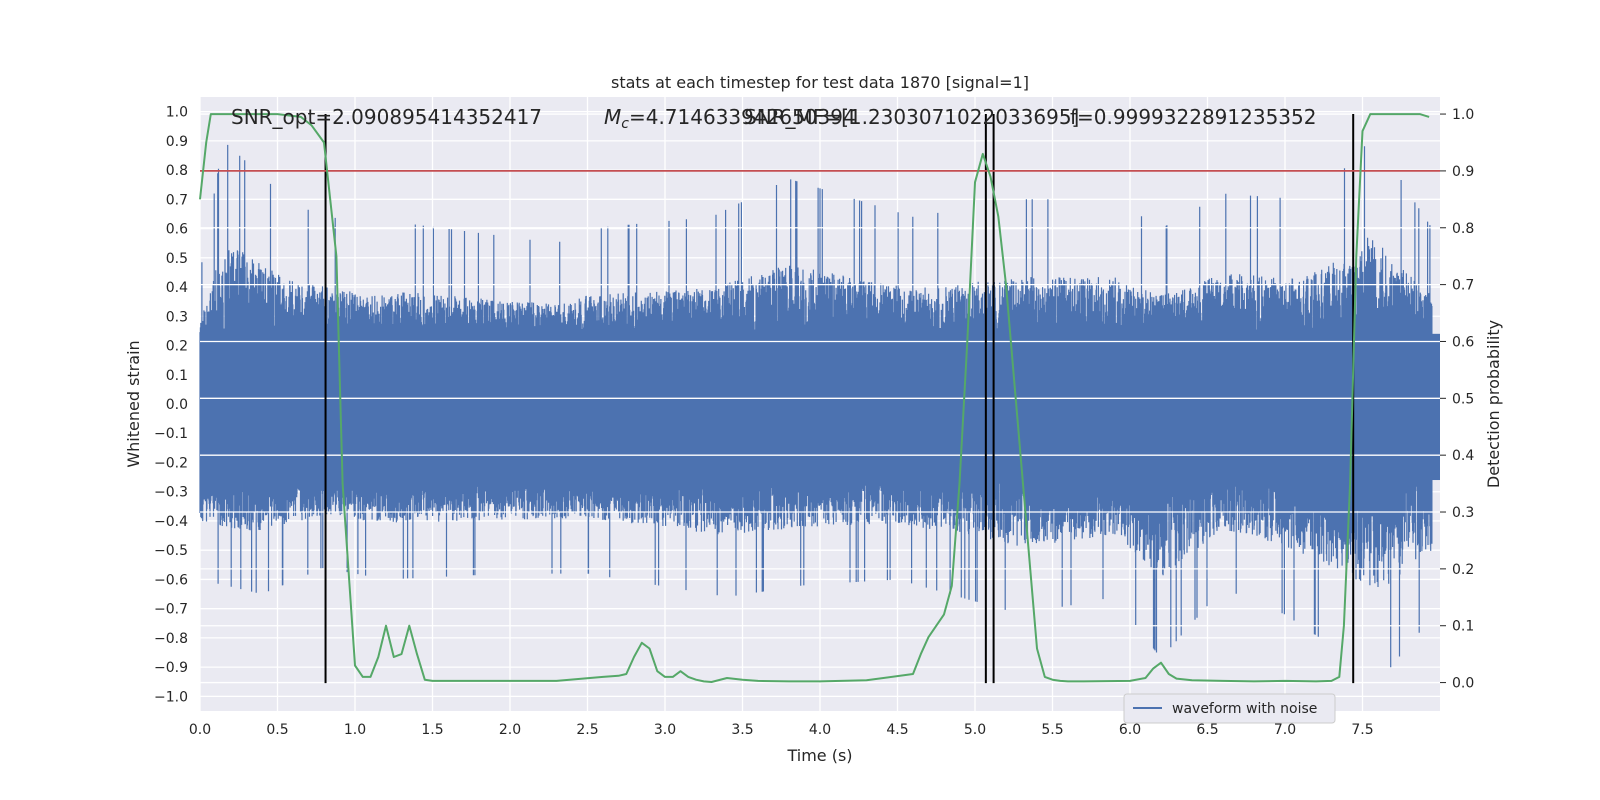 This screenshot has height=800, width=1600. What do you see at coordinates (1463, 286) in the screenshot?
I see `y-right-tick-label: 0.7` at bounding box center [1463, 286].